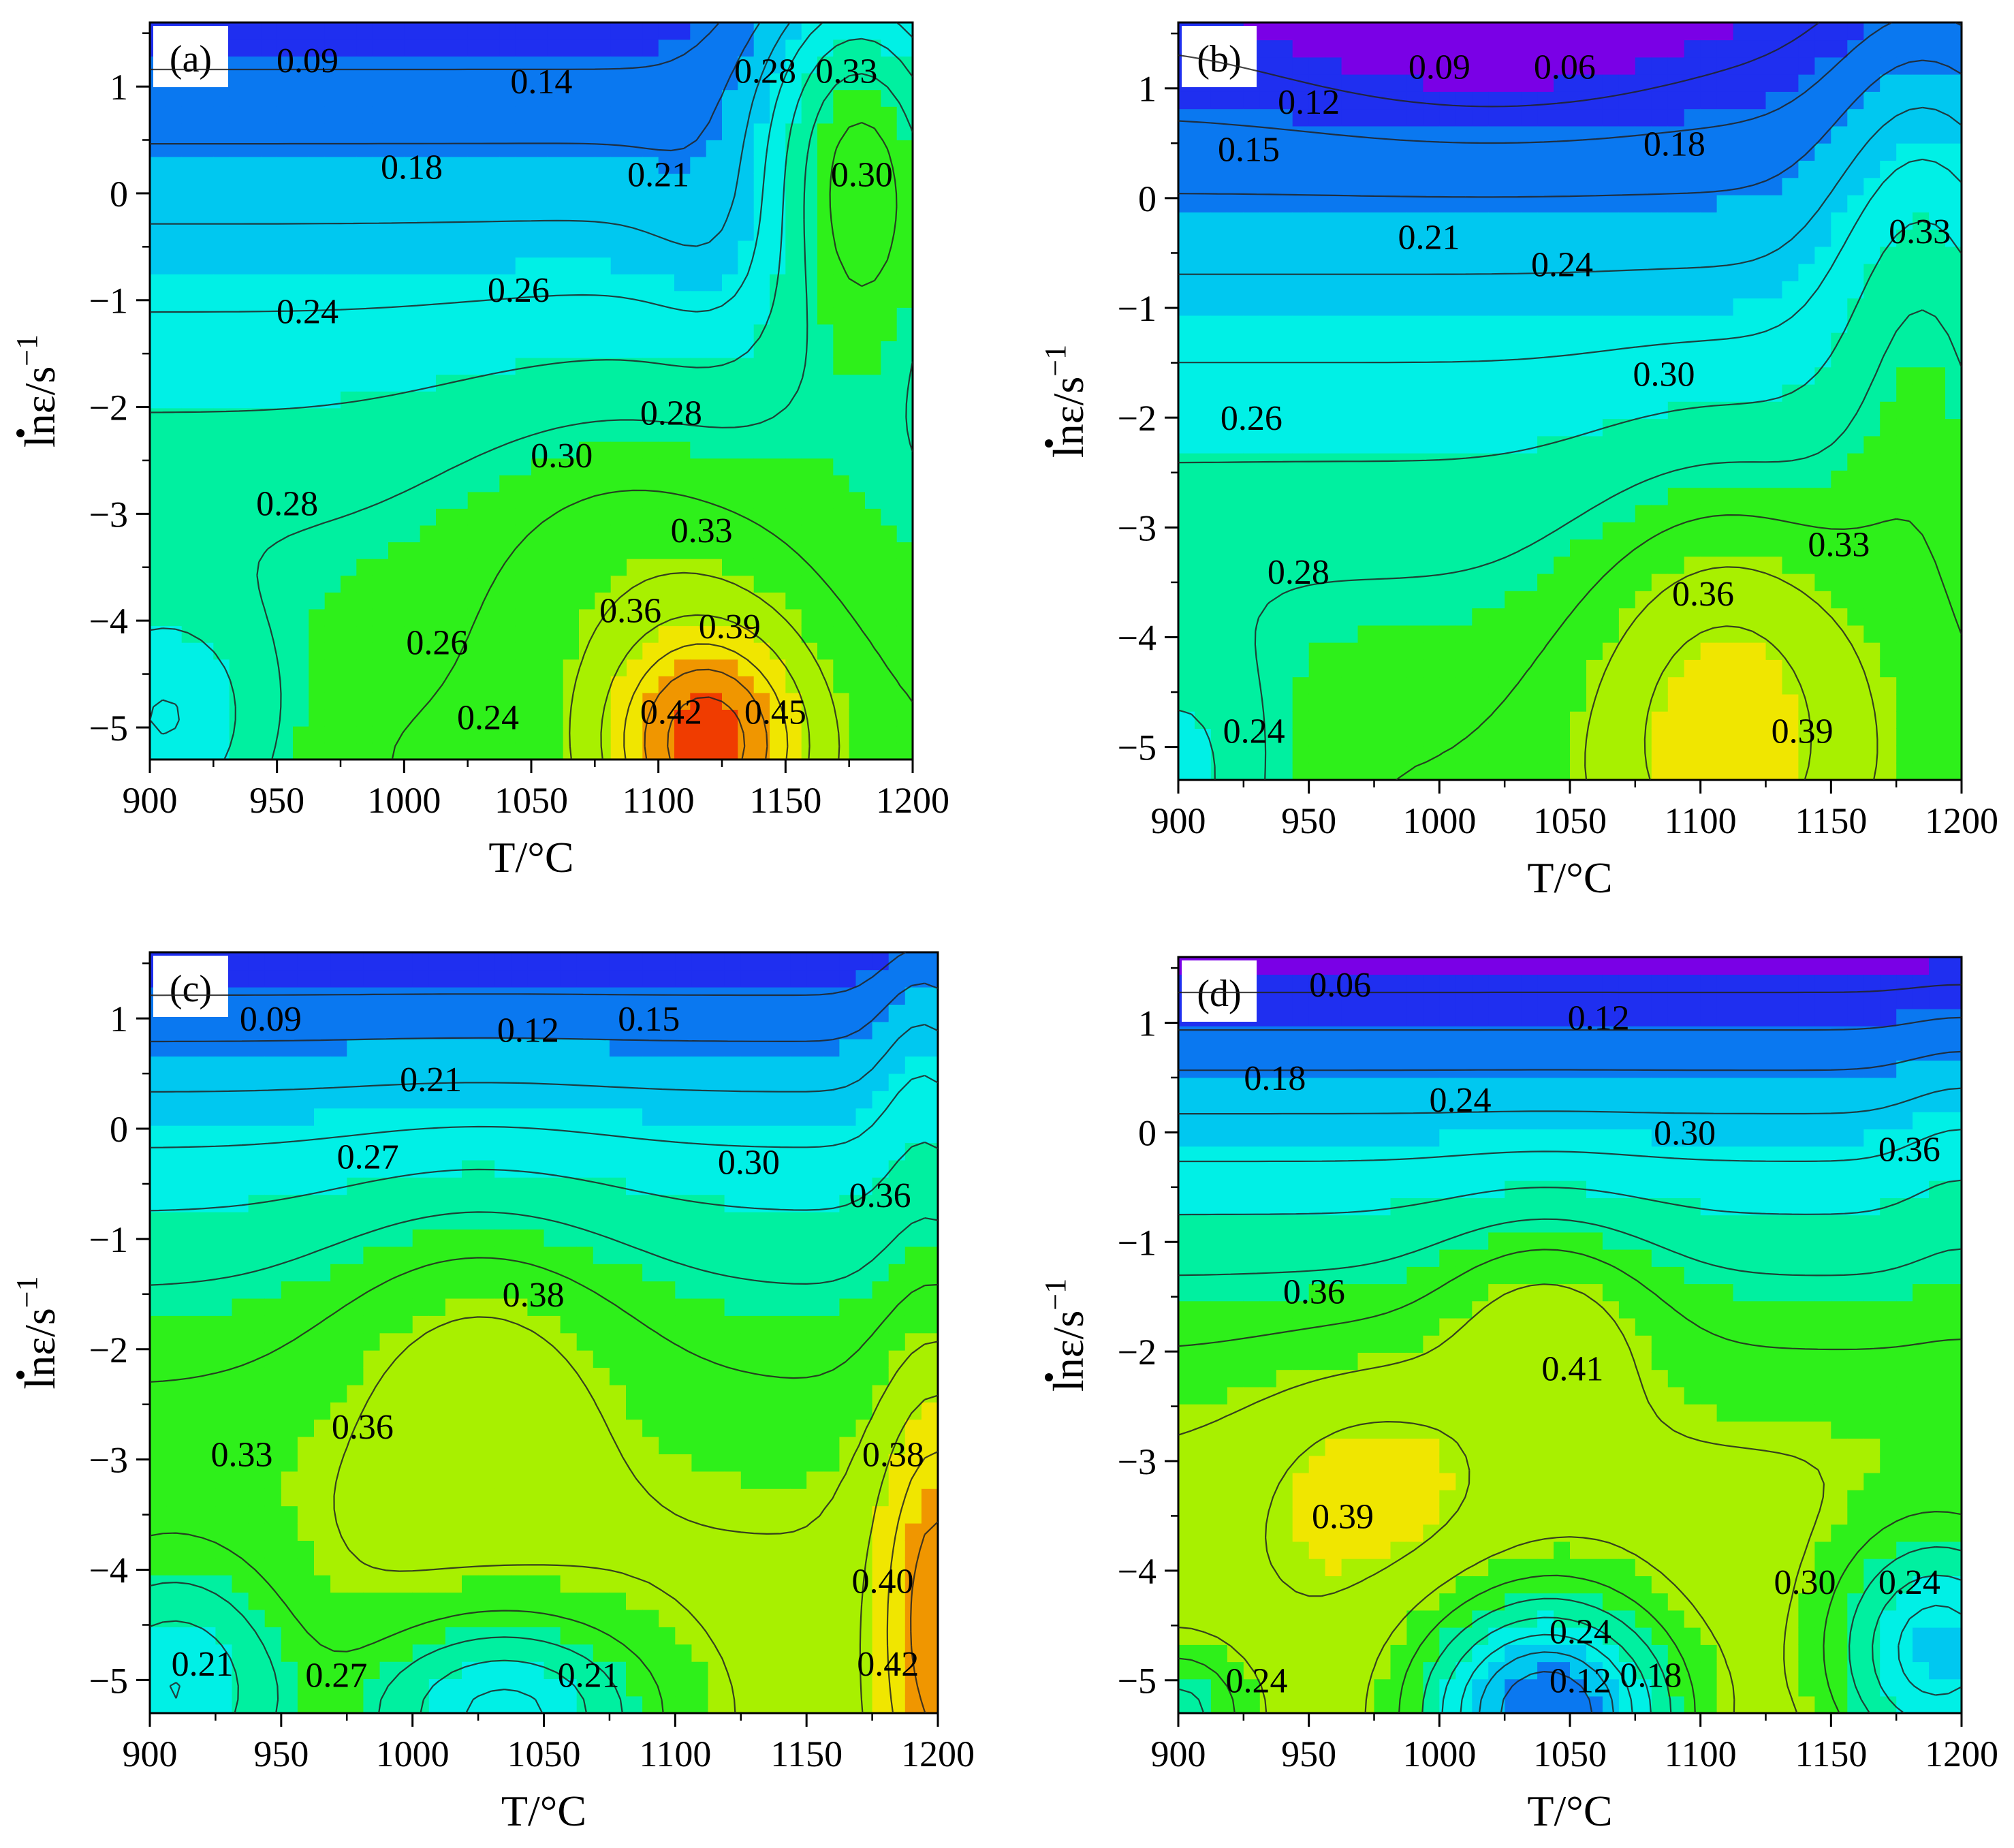 The width and height of the screenshot is (2014, 1848). I want to click on contour-label: 0.24, so click(488, 717).